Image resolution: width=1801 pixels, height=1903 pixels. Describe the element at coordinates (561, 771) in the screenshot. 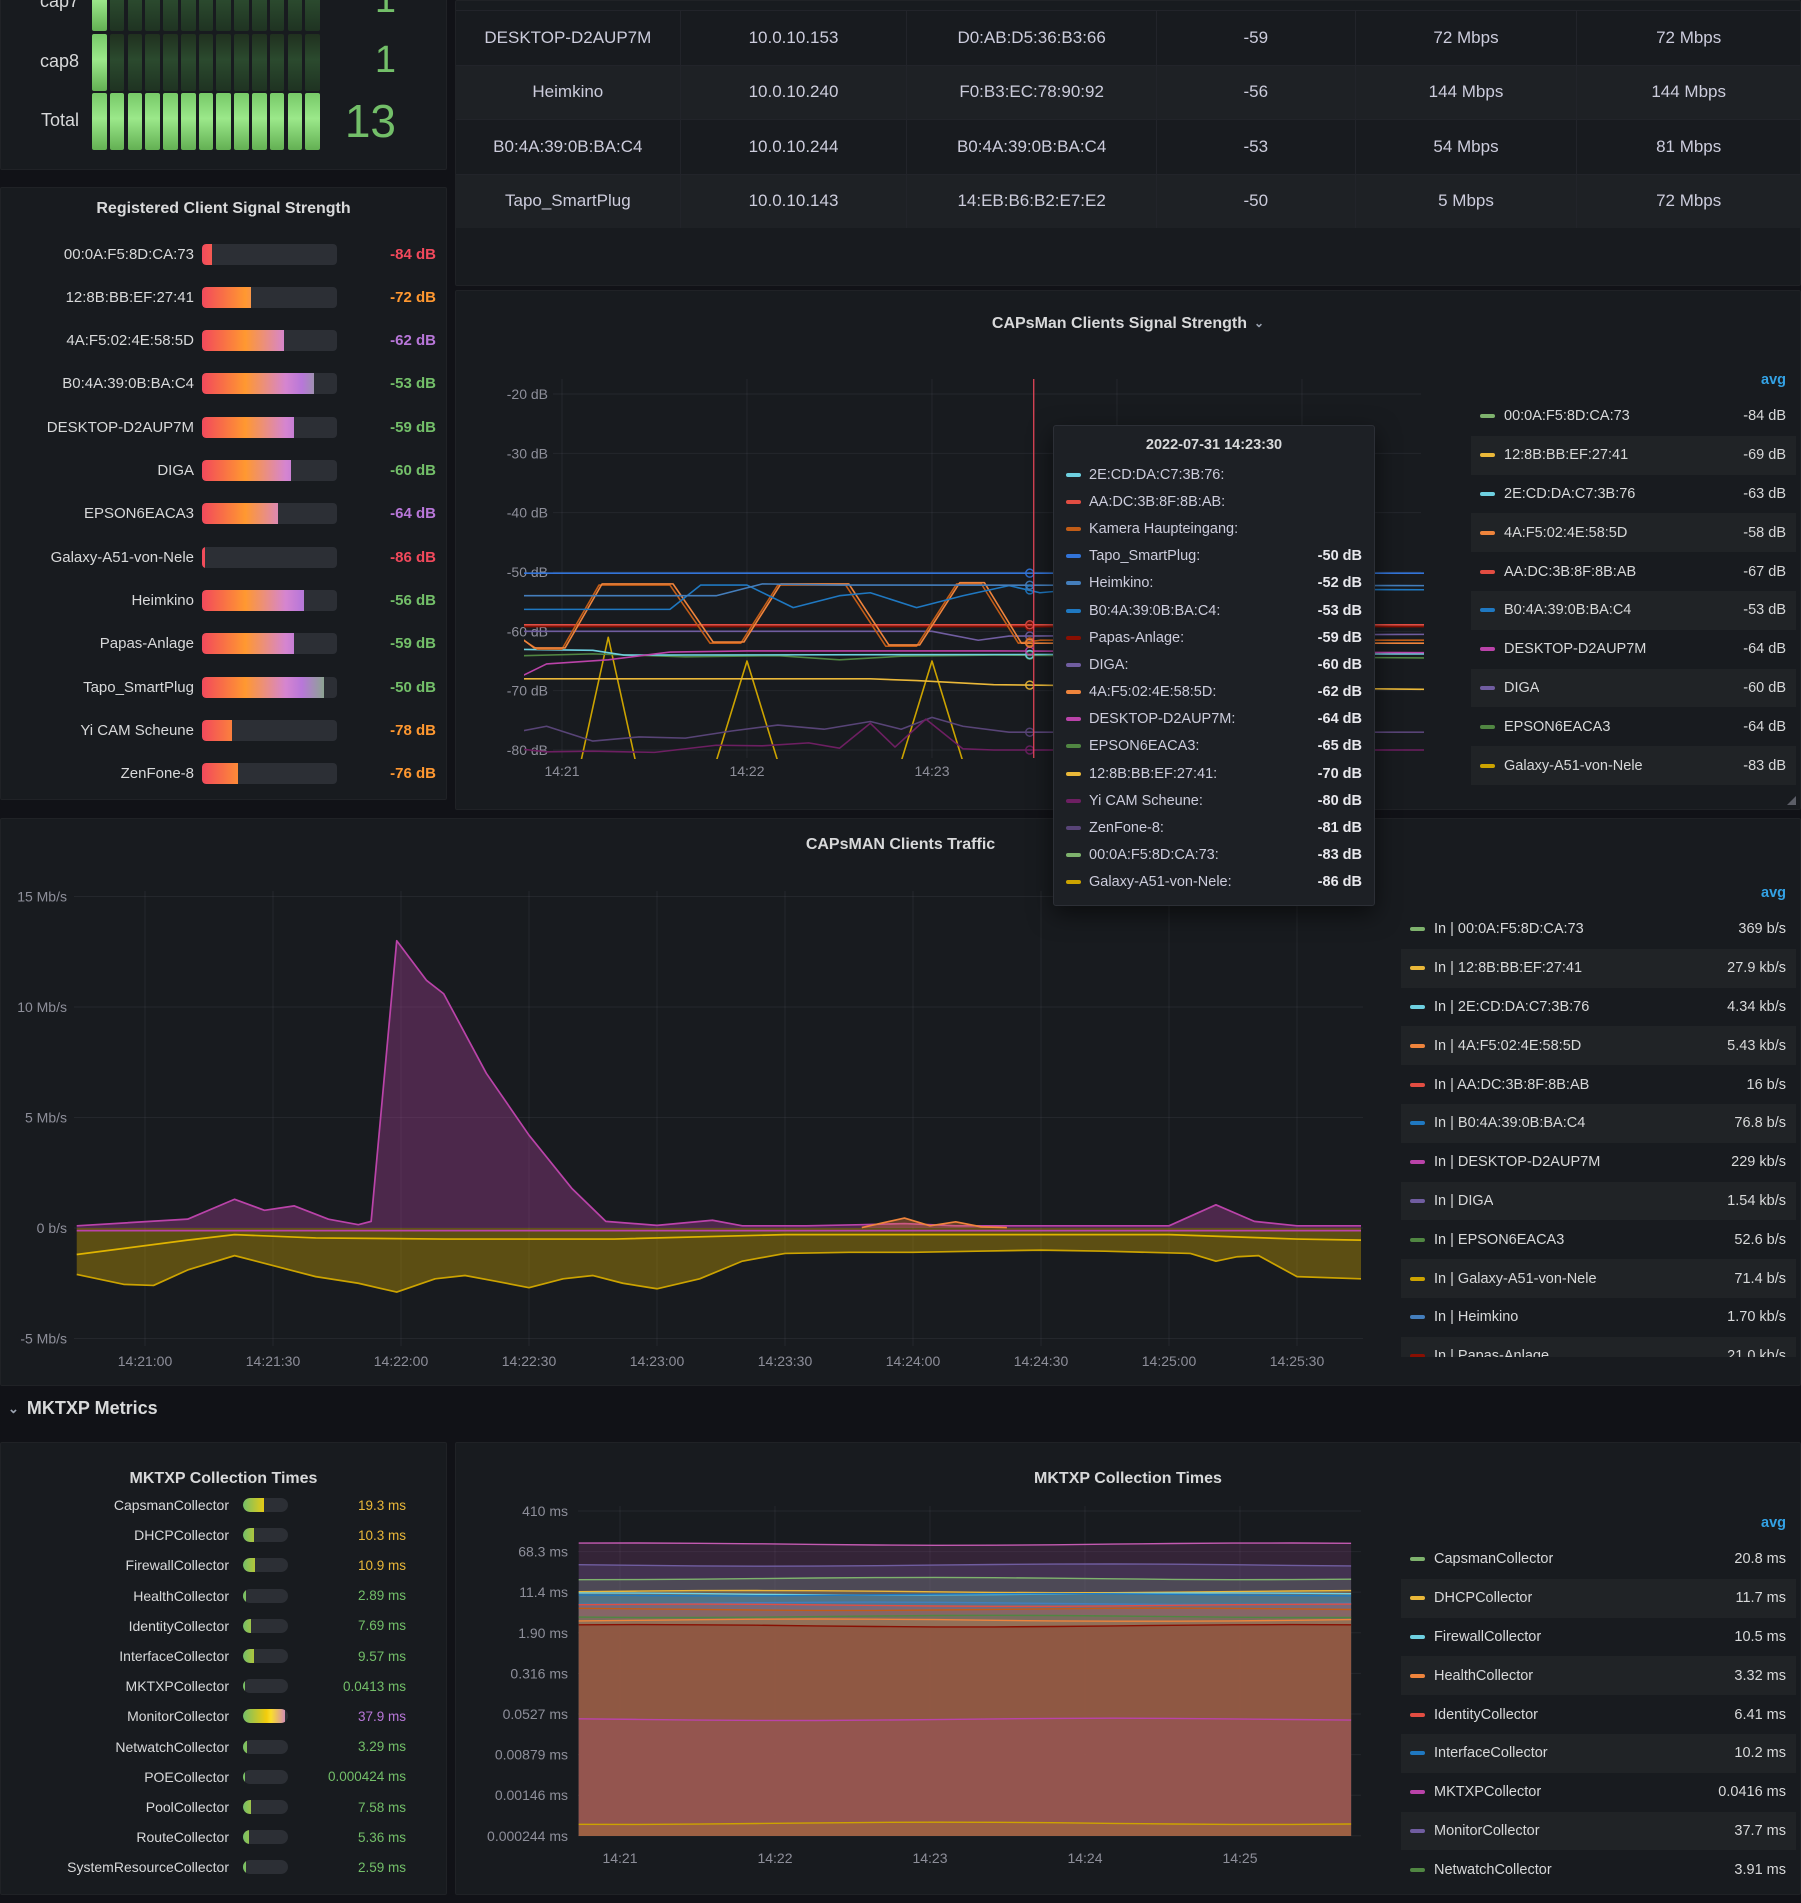

I see `svg-text: 14:21` at that location.